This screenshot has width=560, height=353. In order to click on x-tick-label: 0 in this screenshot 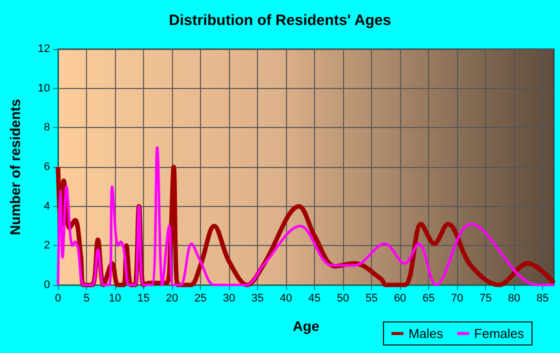, I will do `click(58, 298)`.